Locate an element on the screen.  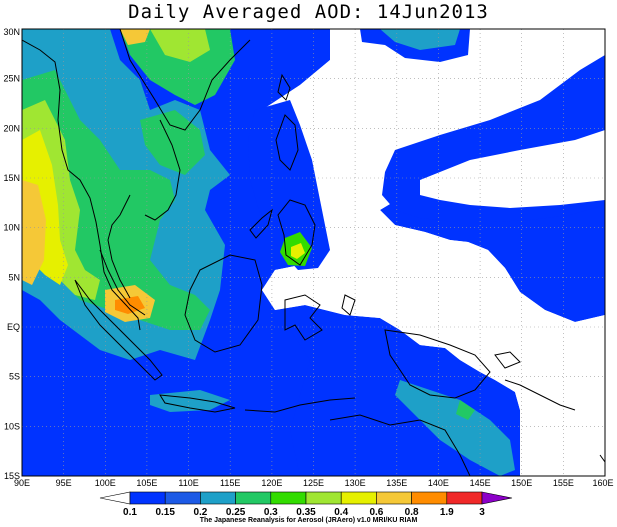
coast-solomon is located at coordinates (540, 395).